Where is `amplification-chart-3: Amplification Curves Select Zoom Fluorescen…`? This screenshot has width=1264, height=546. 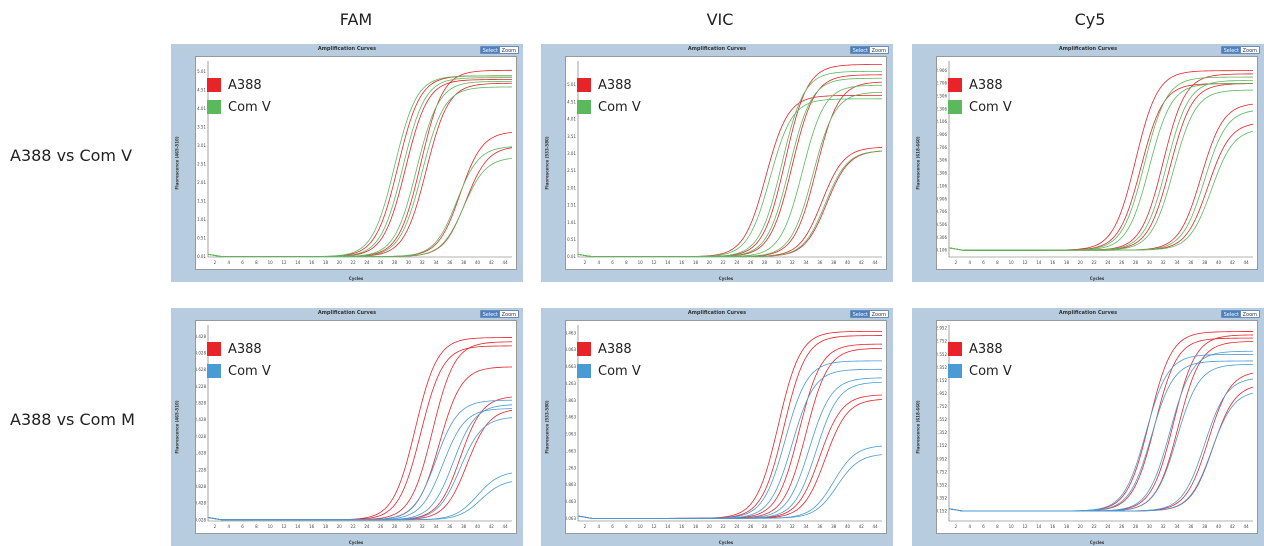 amplification-chart-3: Amplification Curves Select Zoom Fluorescen… is located at coordinates (1088, 163).